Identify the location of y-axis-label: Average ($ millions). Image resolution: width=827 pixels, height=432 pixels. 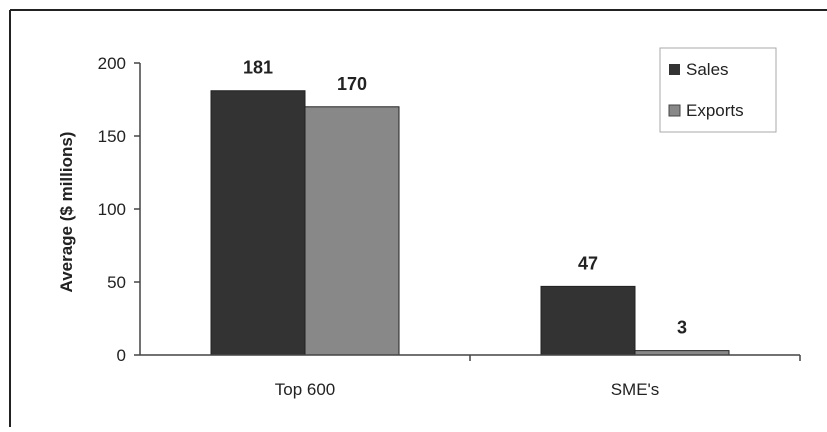
(66, 212).